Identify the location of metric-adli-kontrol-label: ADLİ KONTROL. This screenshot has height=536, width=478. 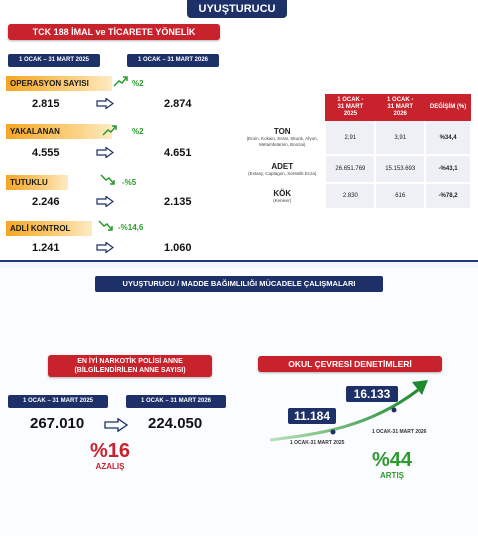
(49, 228).